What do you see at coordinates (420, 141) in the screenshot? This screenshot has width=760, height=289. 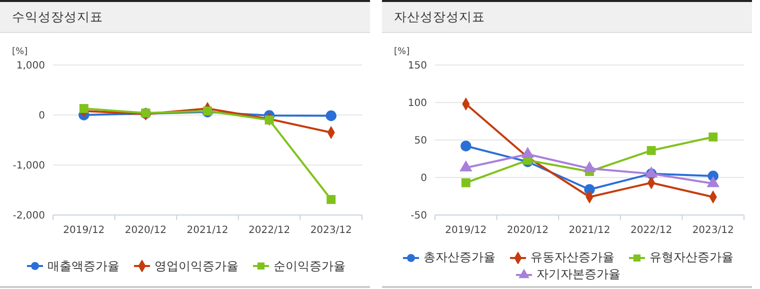 I see `y-tick-label: 50` at bounding box center [420, 141].